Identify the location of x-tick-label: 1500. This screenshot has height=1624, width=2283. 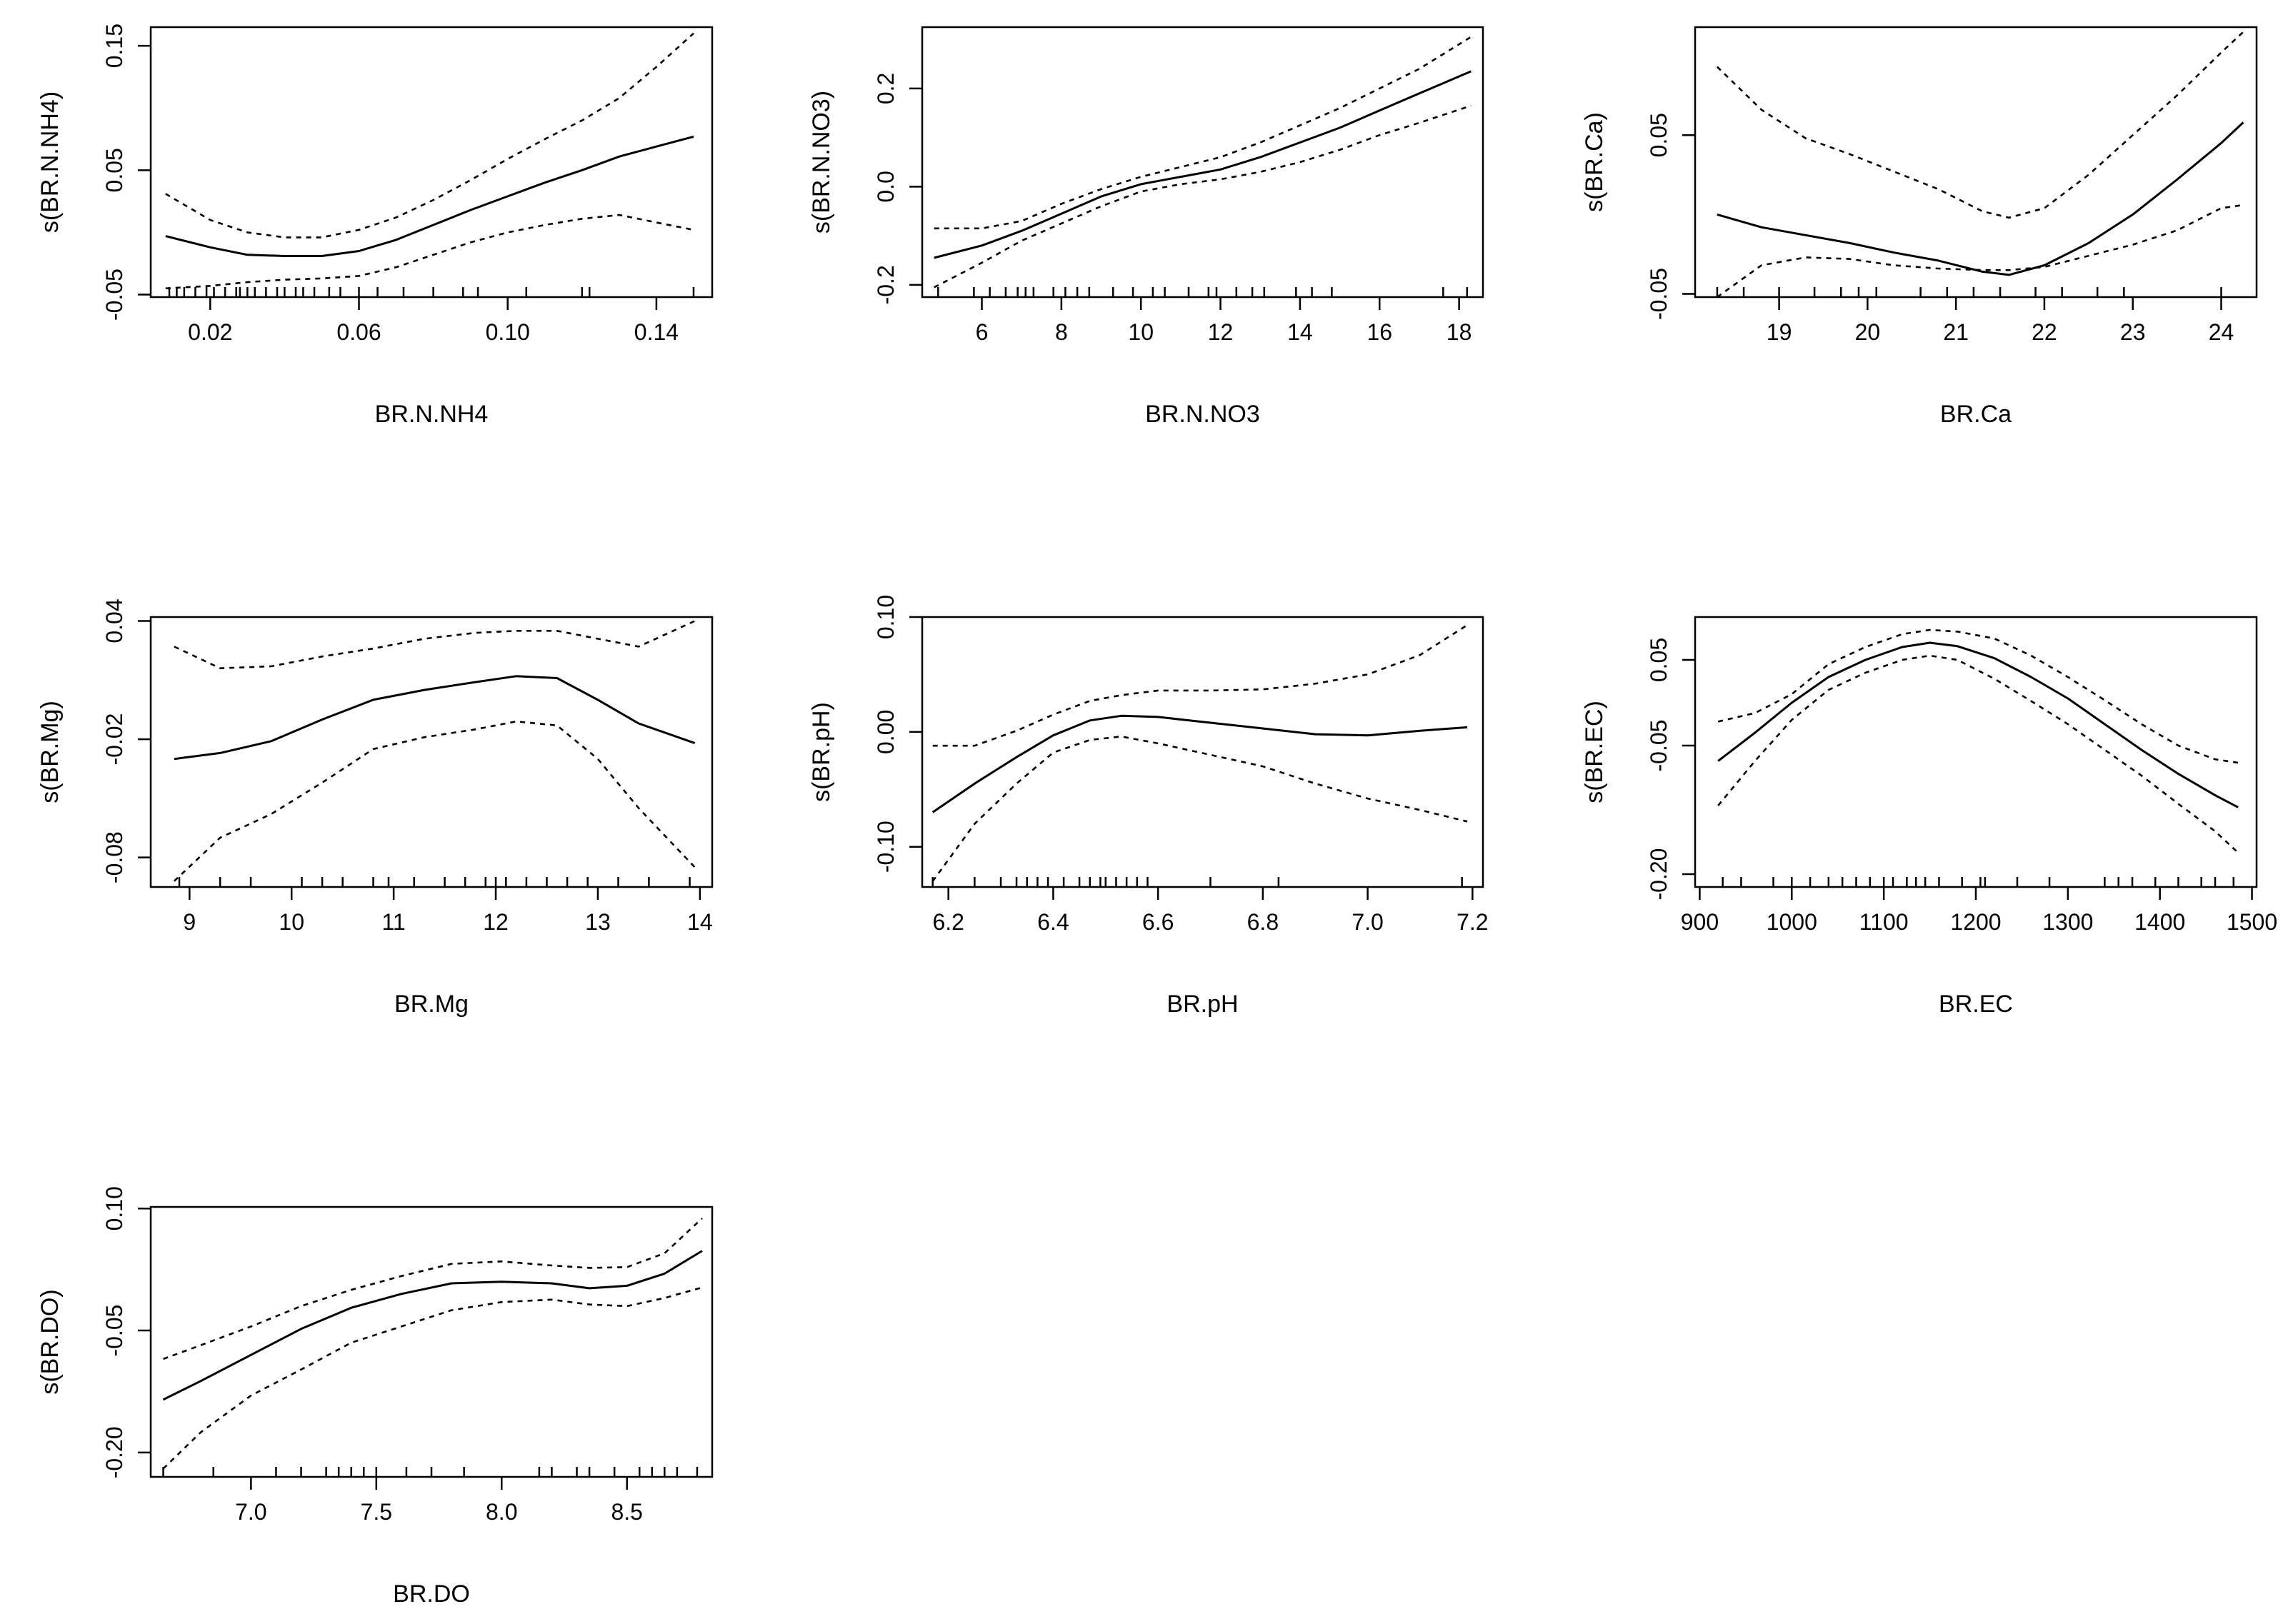
(2252, 922).